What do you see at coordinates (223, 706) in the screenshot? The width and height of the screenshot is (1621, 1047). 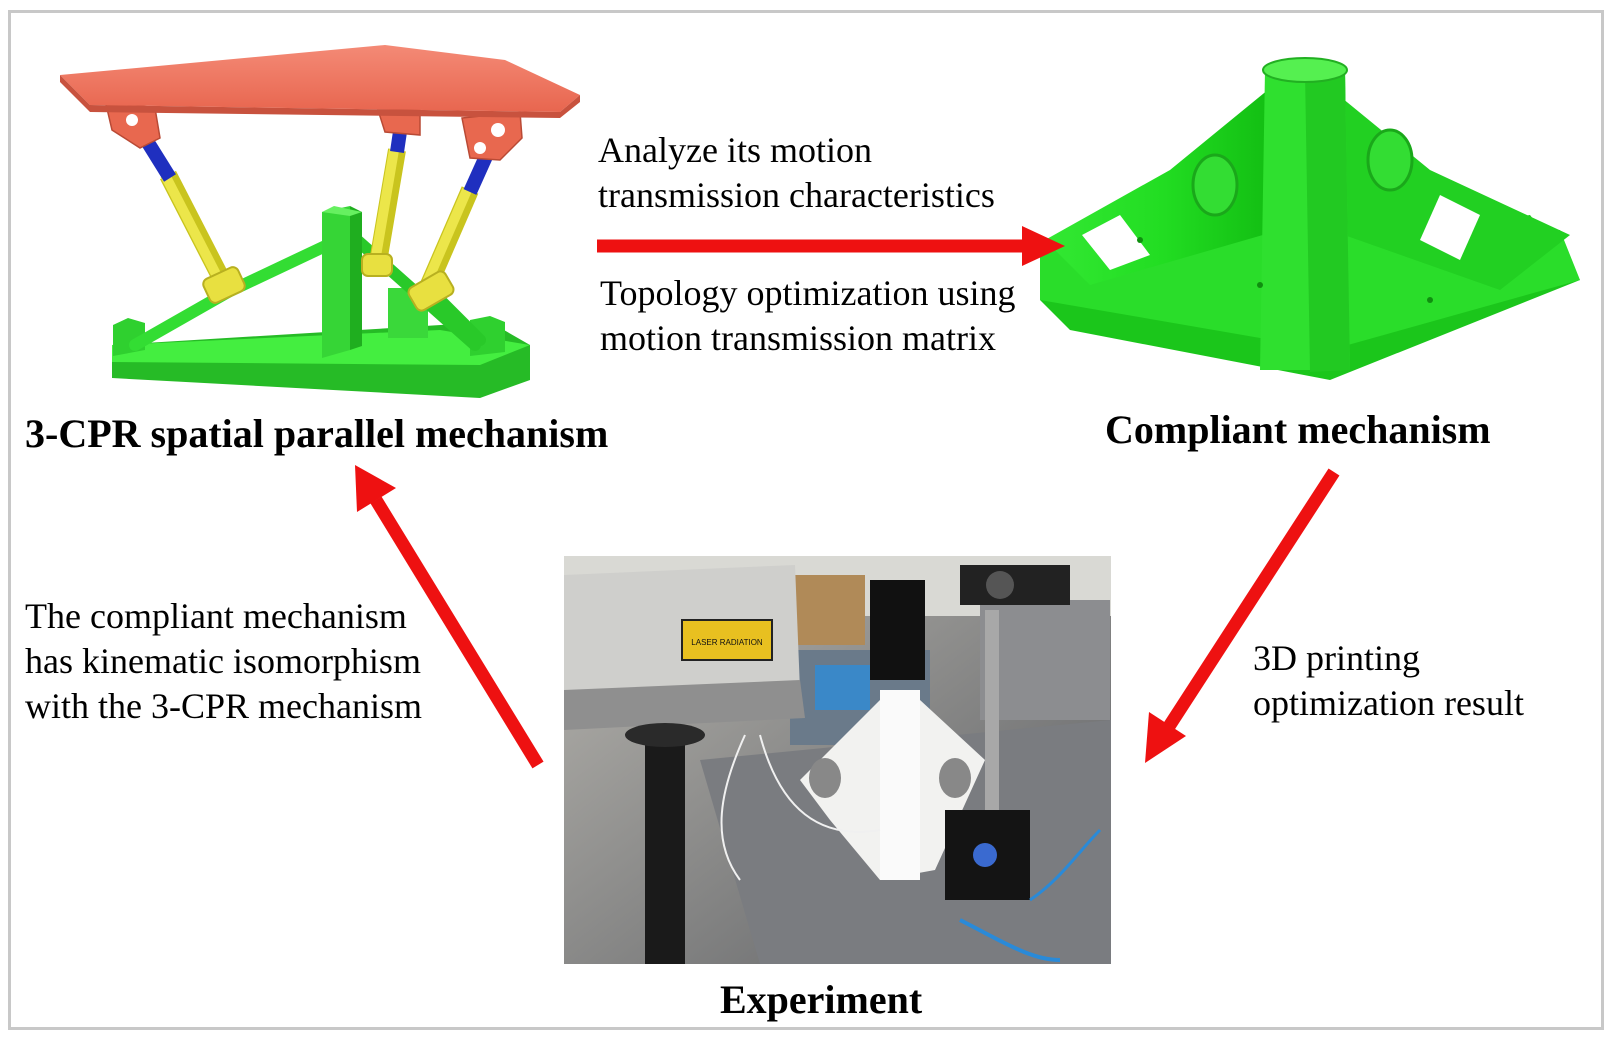 I see `label-isomorphism-line-3: with the 3-CPR mechanism` at bounding box center [223, 706].